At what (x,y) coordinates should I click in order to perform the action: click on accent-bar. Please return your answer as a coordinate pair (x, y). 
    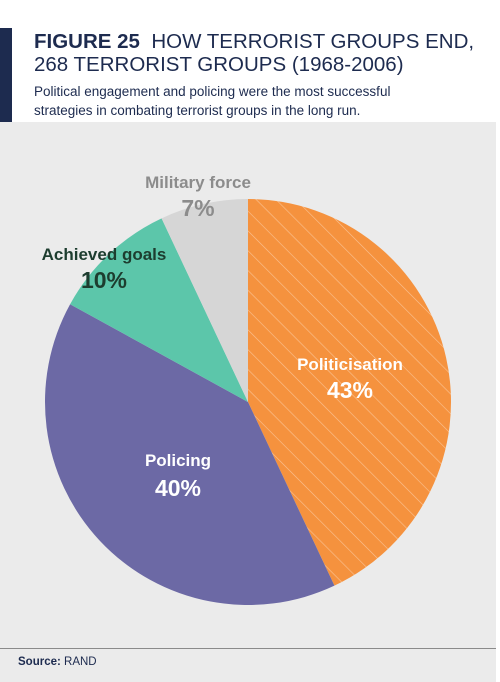
    Looking at the image, I should click on (6, 75).